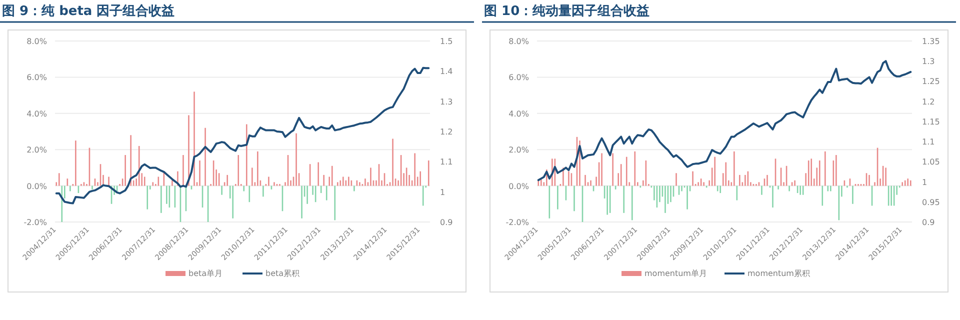  What do you see at coordinates (931, 81) in the screenshot?
I see `y2-tick-label: 1.25` at bounding box center [931, 81].